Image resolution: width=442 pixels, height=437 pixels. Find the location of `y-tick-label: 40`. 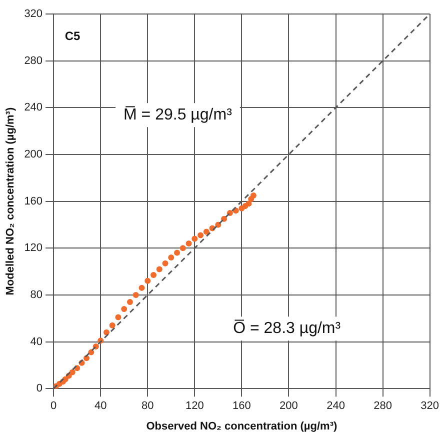

y-tick-label: 40 is located at coordinates (36, 342).